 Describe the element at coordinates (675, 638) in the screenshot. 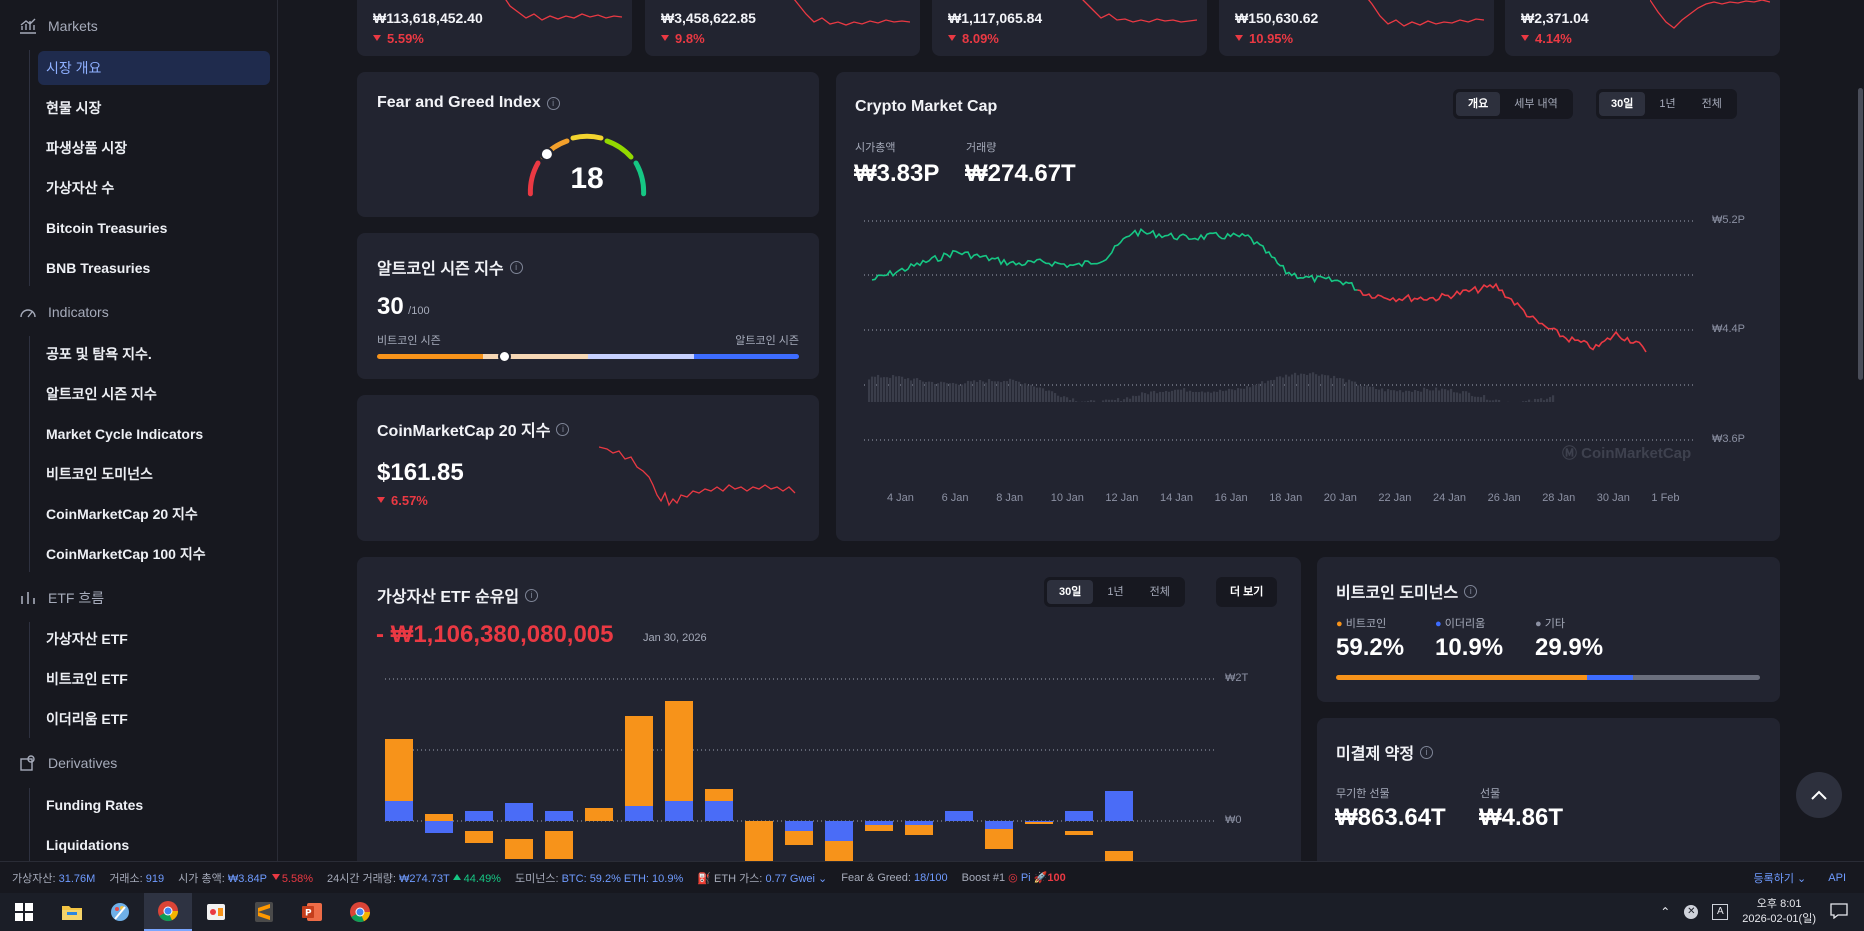

I see `etf-date: Jan 30, 2026` at that location.